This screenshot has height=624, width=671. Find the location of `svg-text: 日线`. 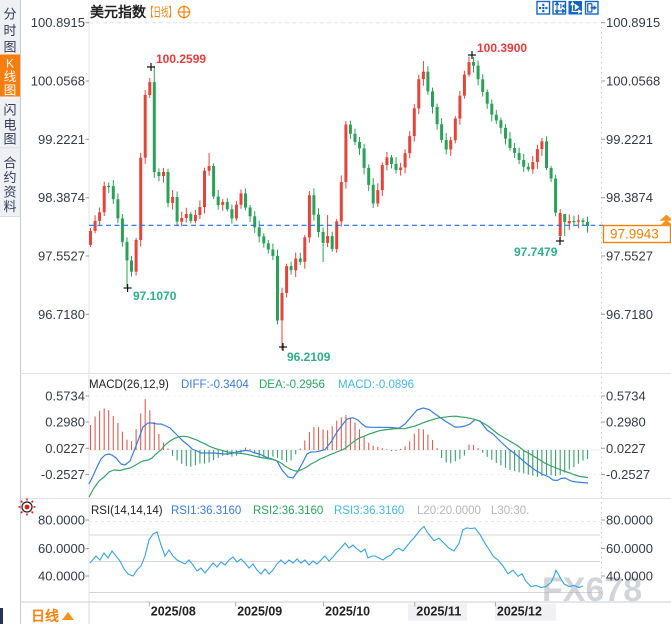

svg-text: 日线 is located at coordinates (45, 616).